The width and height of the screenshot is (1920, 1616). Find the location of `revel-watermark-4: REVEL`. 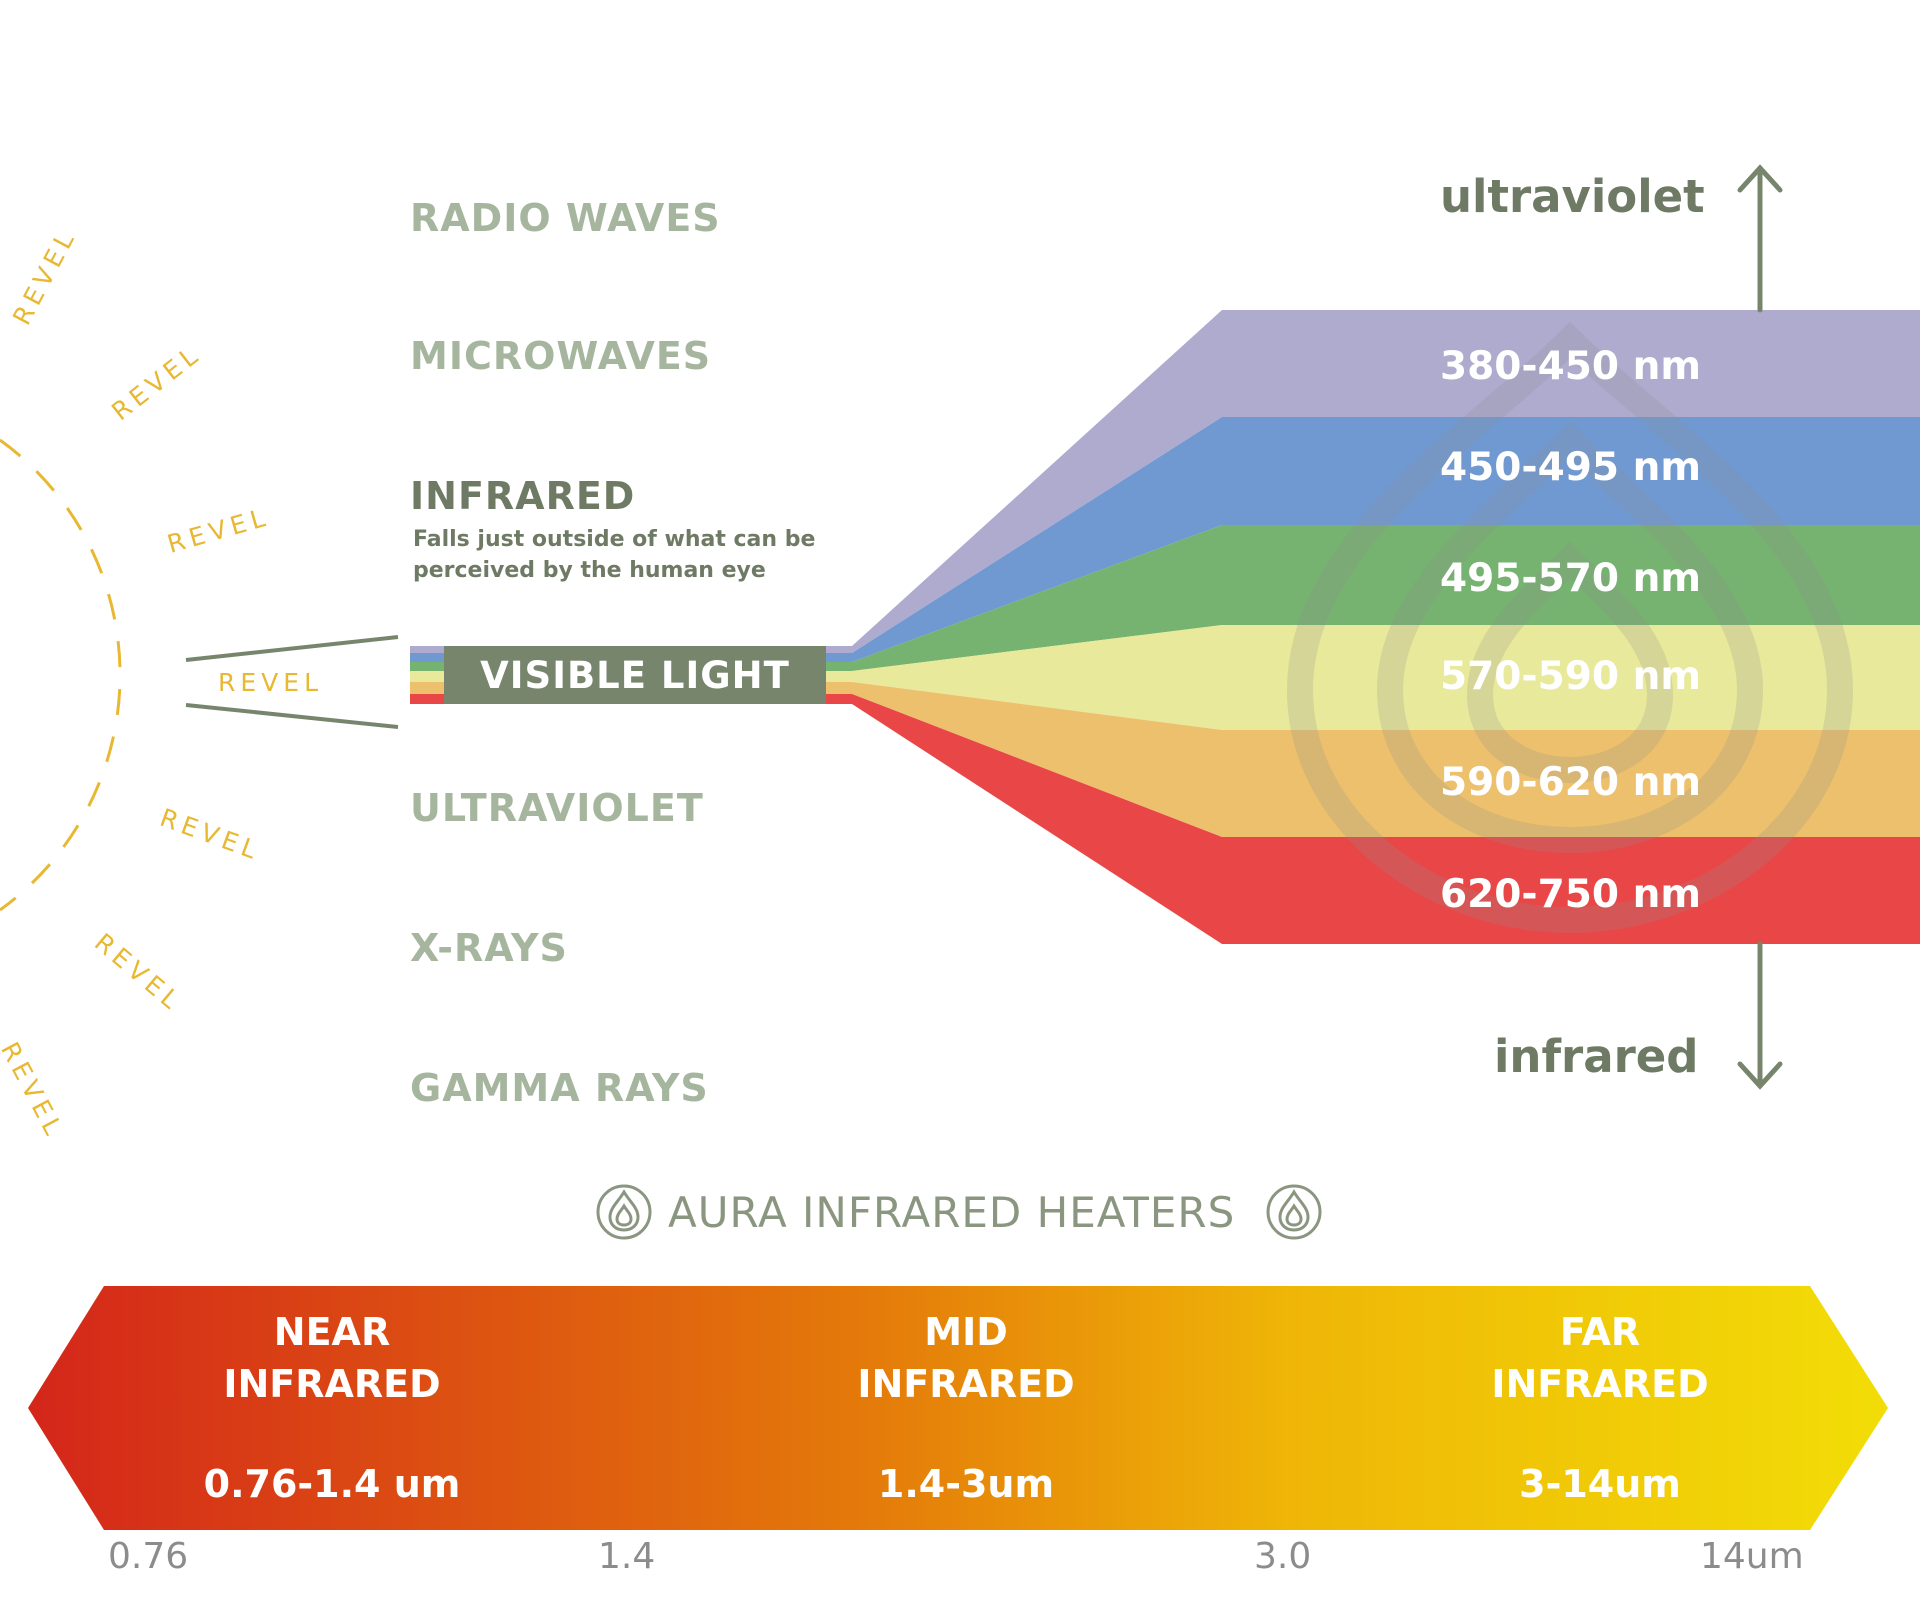

revel-watermark-4: REVEL is located at coordinates (270, 682).